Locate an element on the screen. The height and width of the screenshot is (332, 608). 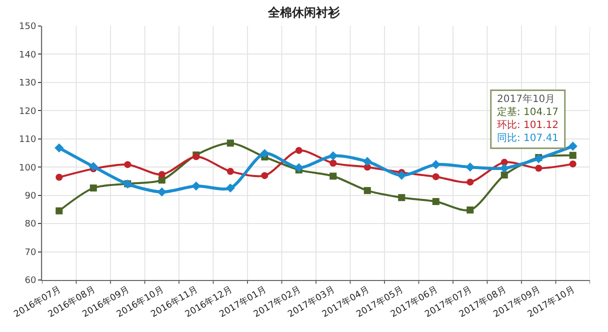
y-tick-label: 80 is located at coordinates (30, 225).